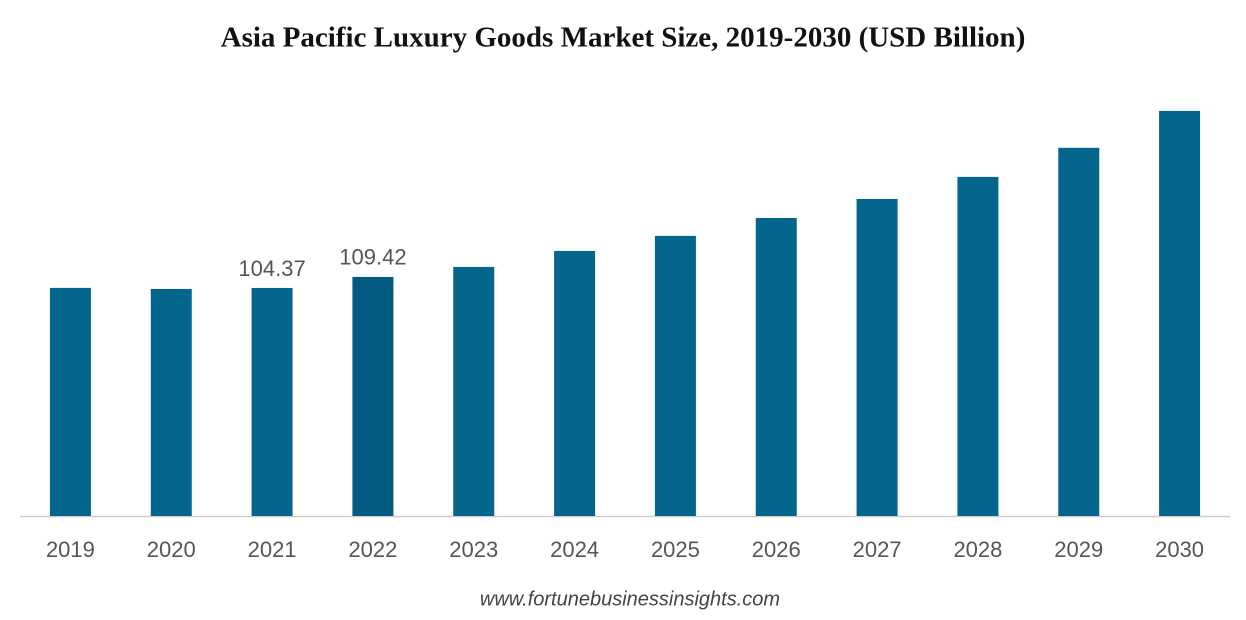 The height and width of the screenshot is (620, 1246). Describe the element at coordinates (1078, 549) in the screenshot. I see `x-tick-label: 2029` at that location.